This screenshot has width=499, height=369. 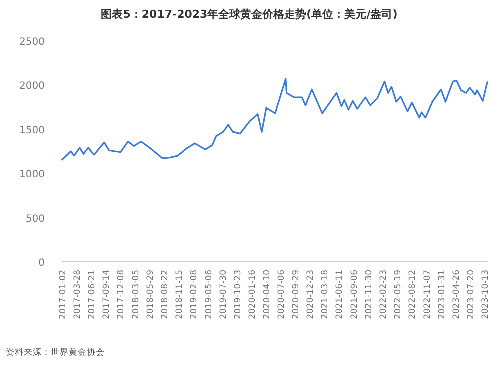 What do you see at coordinates (384, 295) in the screenshot?
I see `x-tick-label: 2022-02-23` at bounding box center [384, 295].